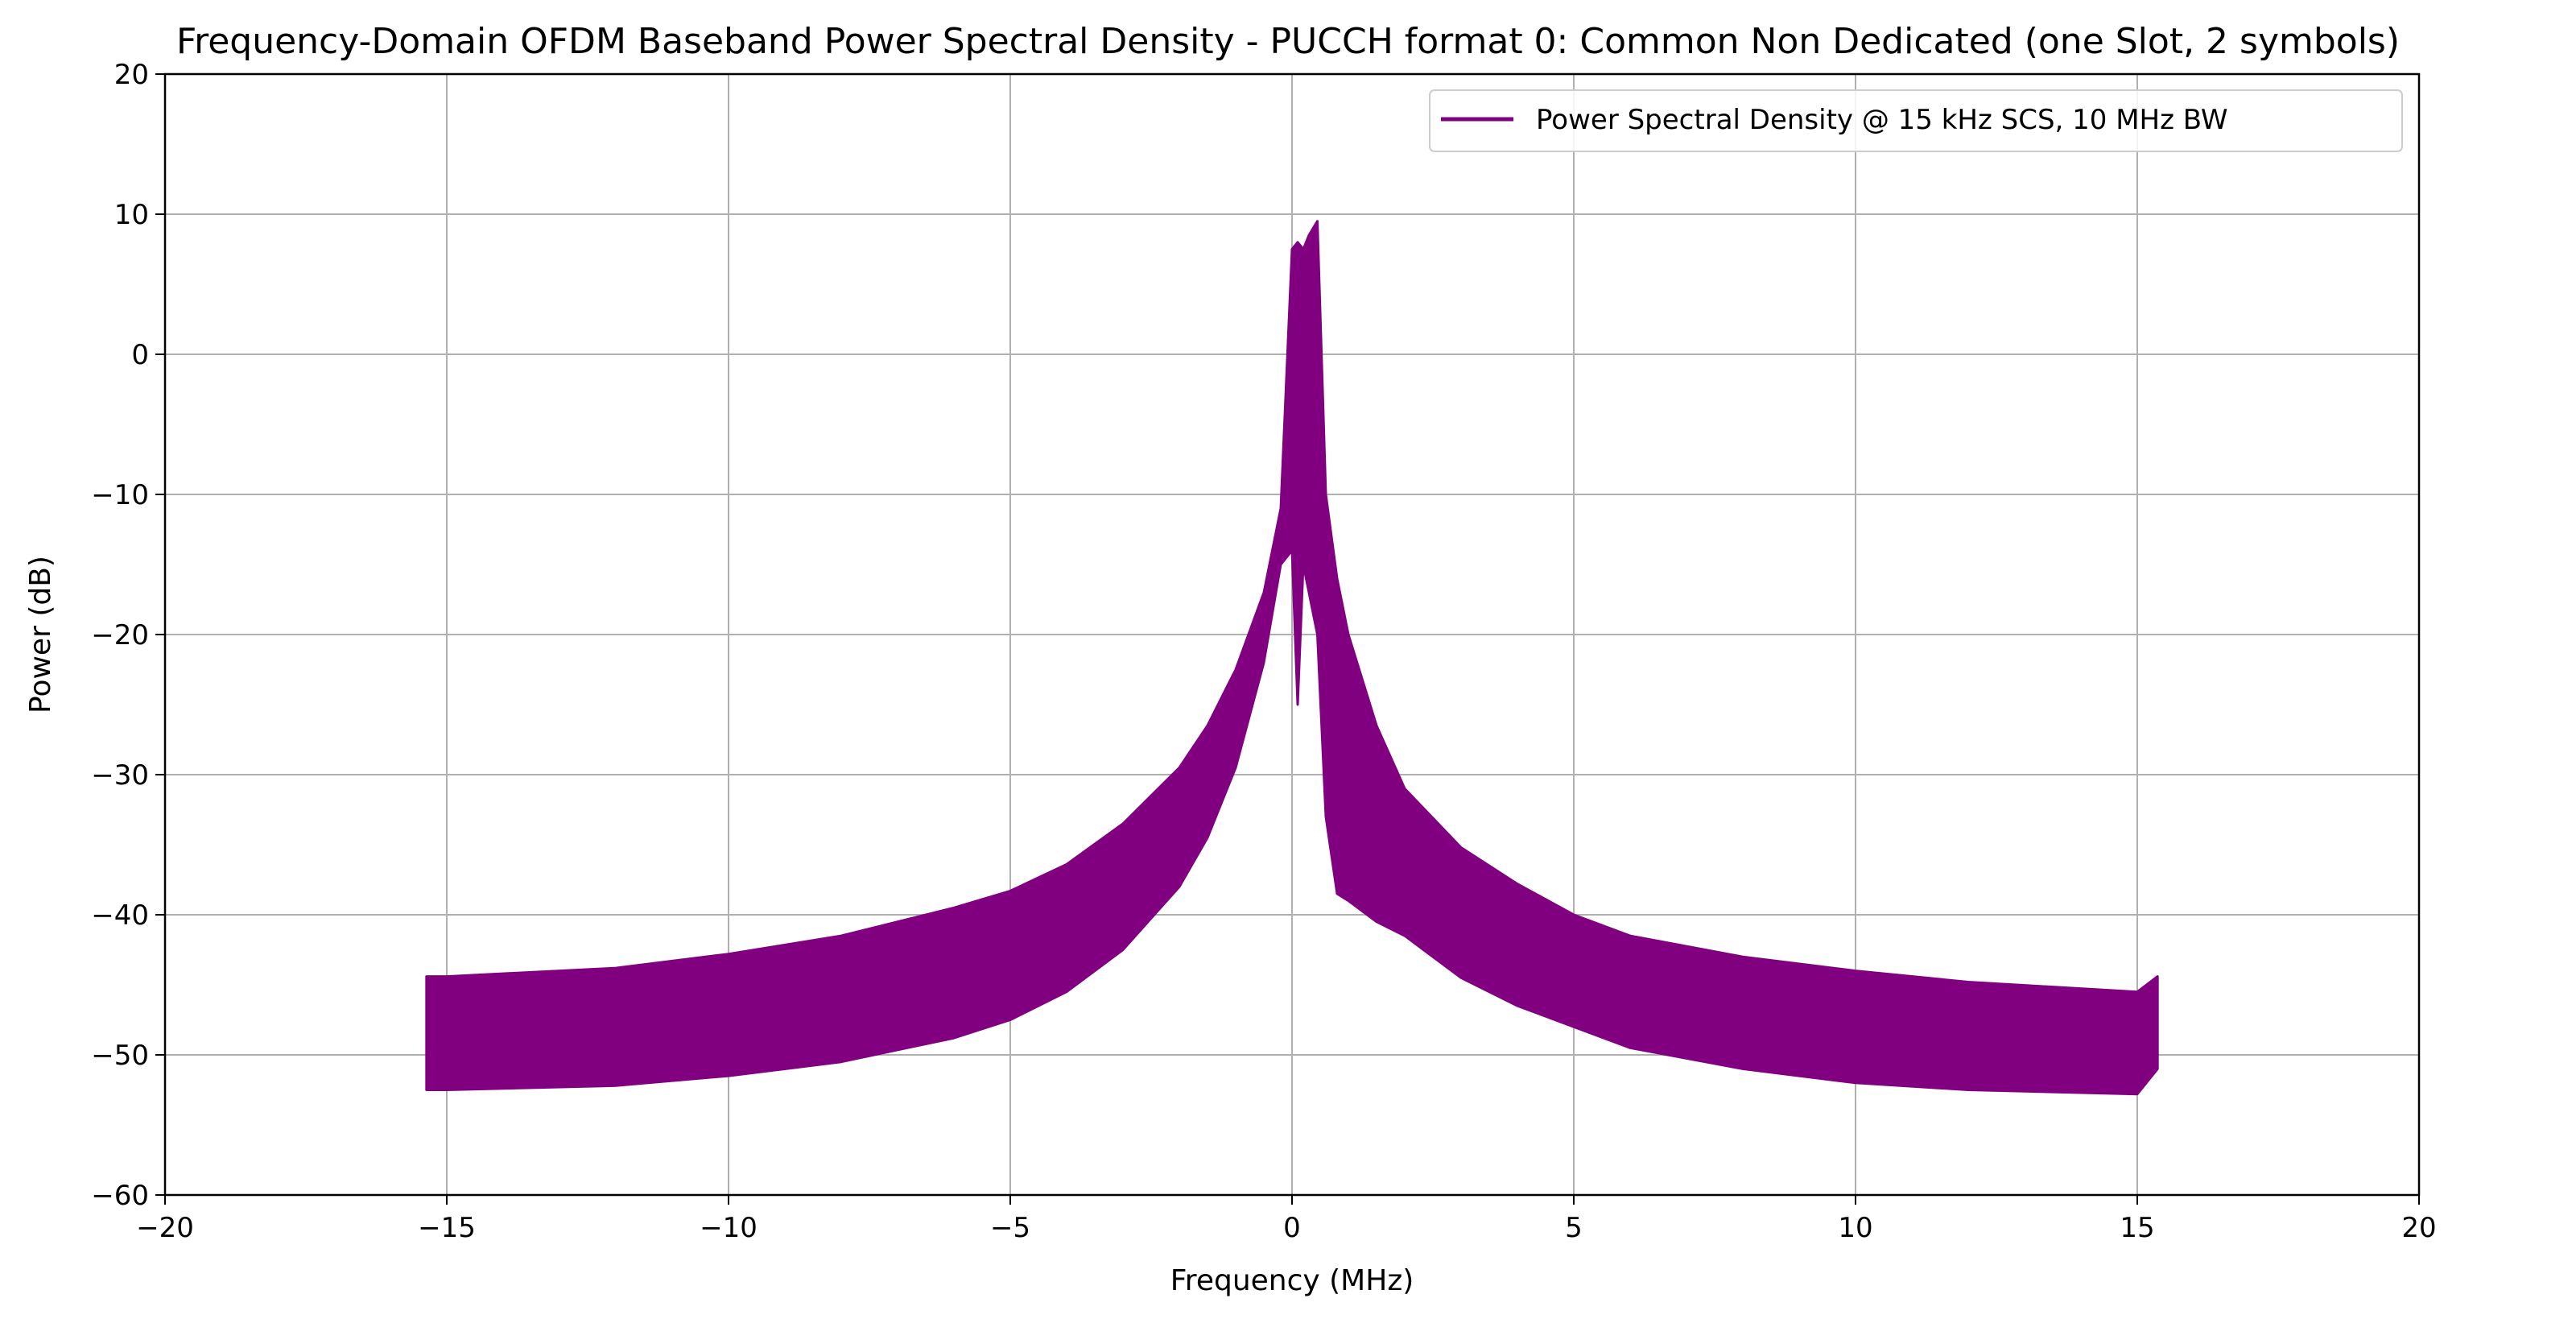  Describe the element at coordinates (729, 1228) in the screenshot. I see `x-tick-label: −10` at that location.